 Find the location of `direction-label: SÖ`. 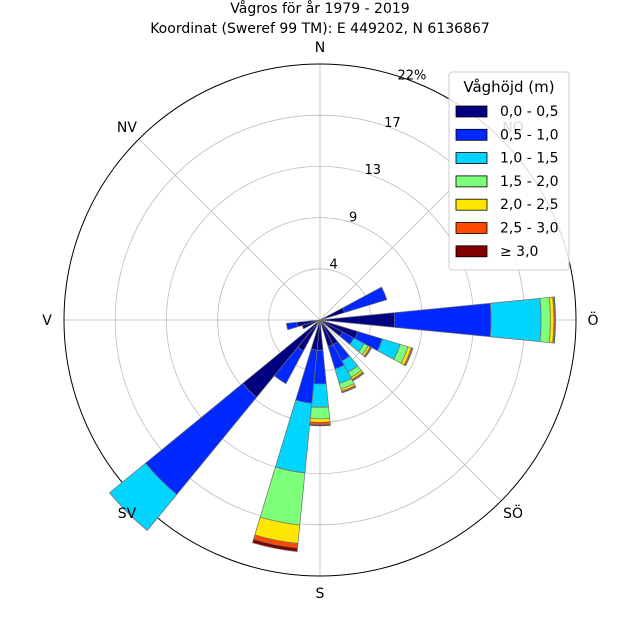

direction-label: SÖ is located at coordinates (513, 513).